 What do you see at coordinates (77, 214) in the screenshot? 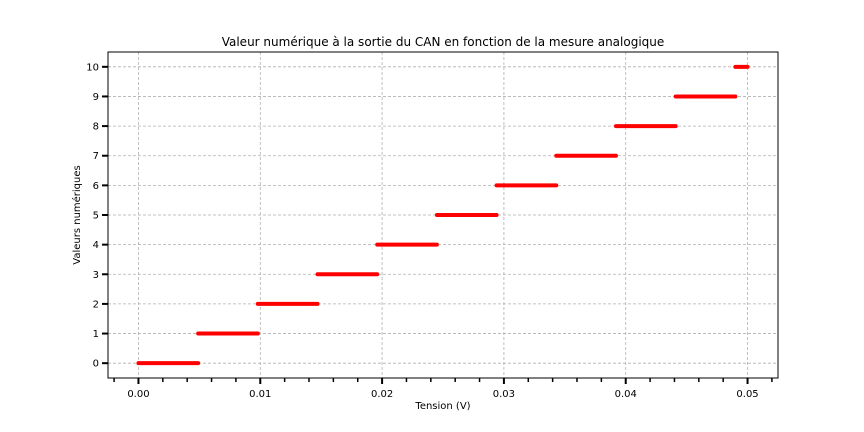
I see `y-axis-title: Valeurs numériques` at bounding box center [77, 214].